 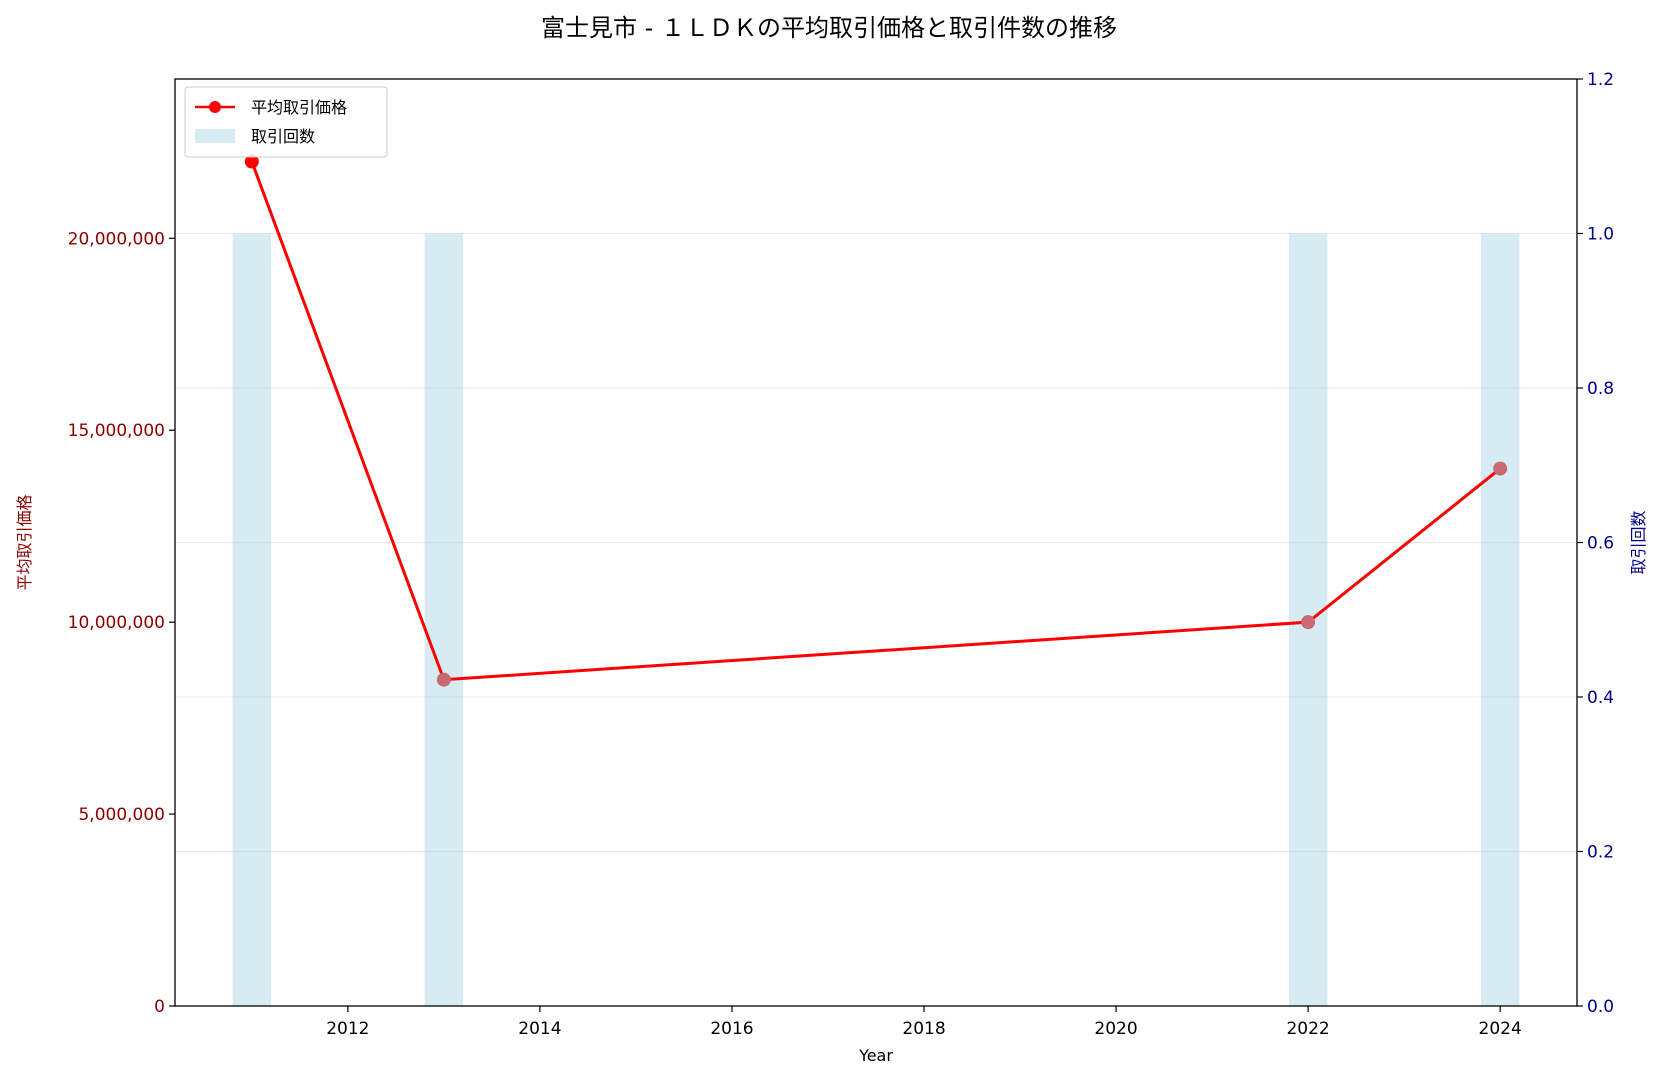 What do you see at coordinates (1600, 698) in the screenshot?
I see `y-right-tick-label: 0.4` at bounding box center [1600, 698].